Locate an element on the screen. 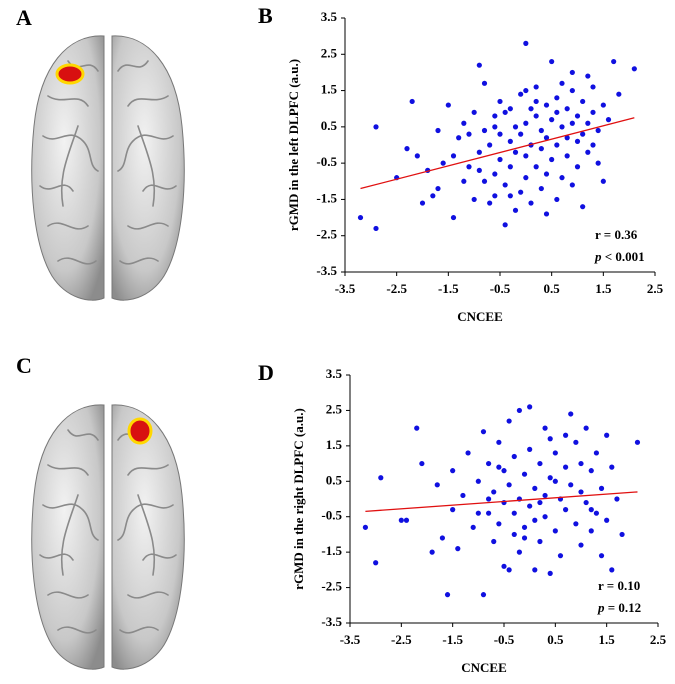  y-tick-label: 0.5 is located at coordinates (329, 125).